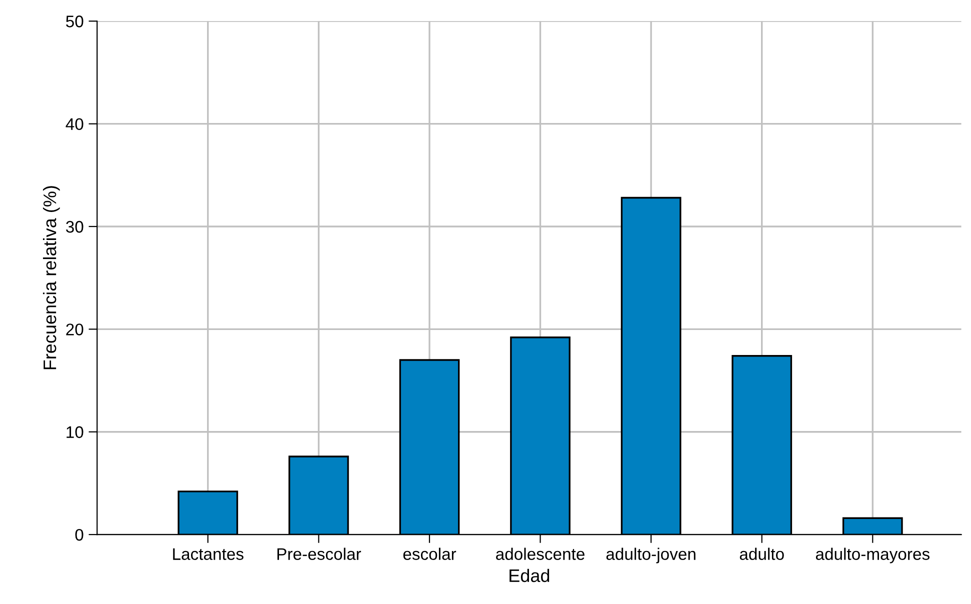  What do you see at coordinates (75, 22) in the screenshot?
I see `y-tick-label: 50` at bounding box center [75, 22].